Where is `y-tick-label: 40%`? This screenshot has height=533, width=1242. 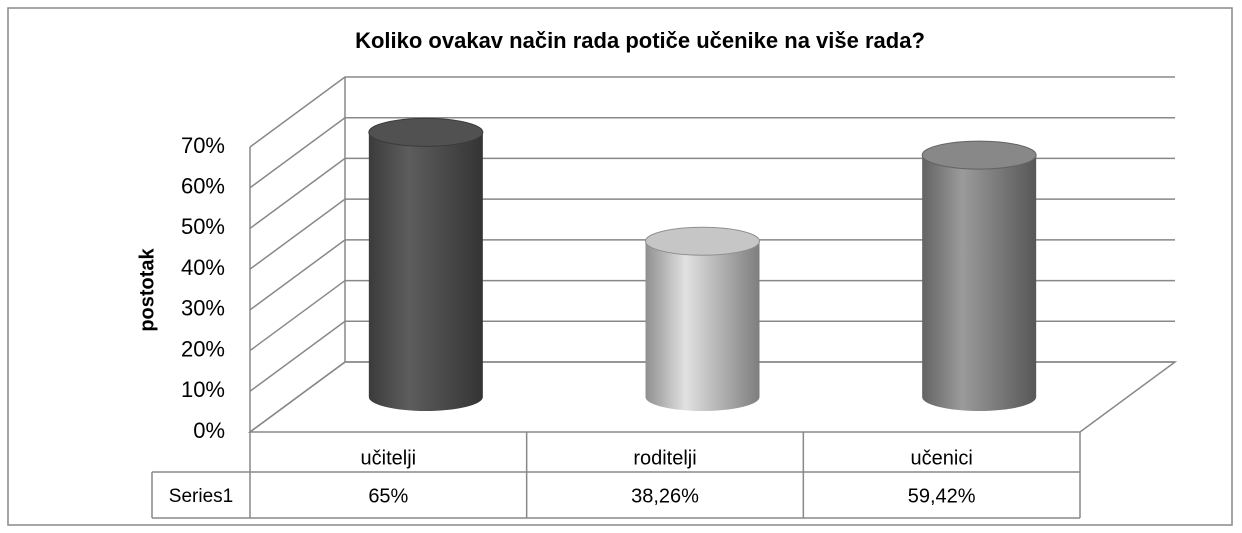
y-tick-label: 40% is located at coordinates (203, 267).